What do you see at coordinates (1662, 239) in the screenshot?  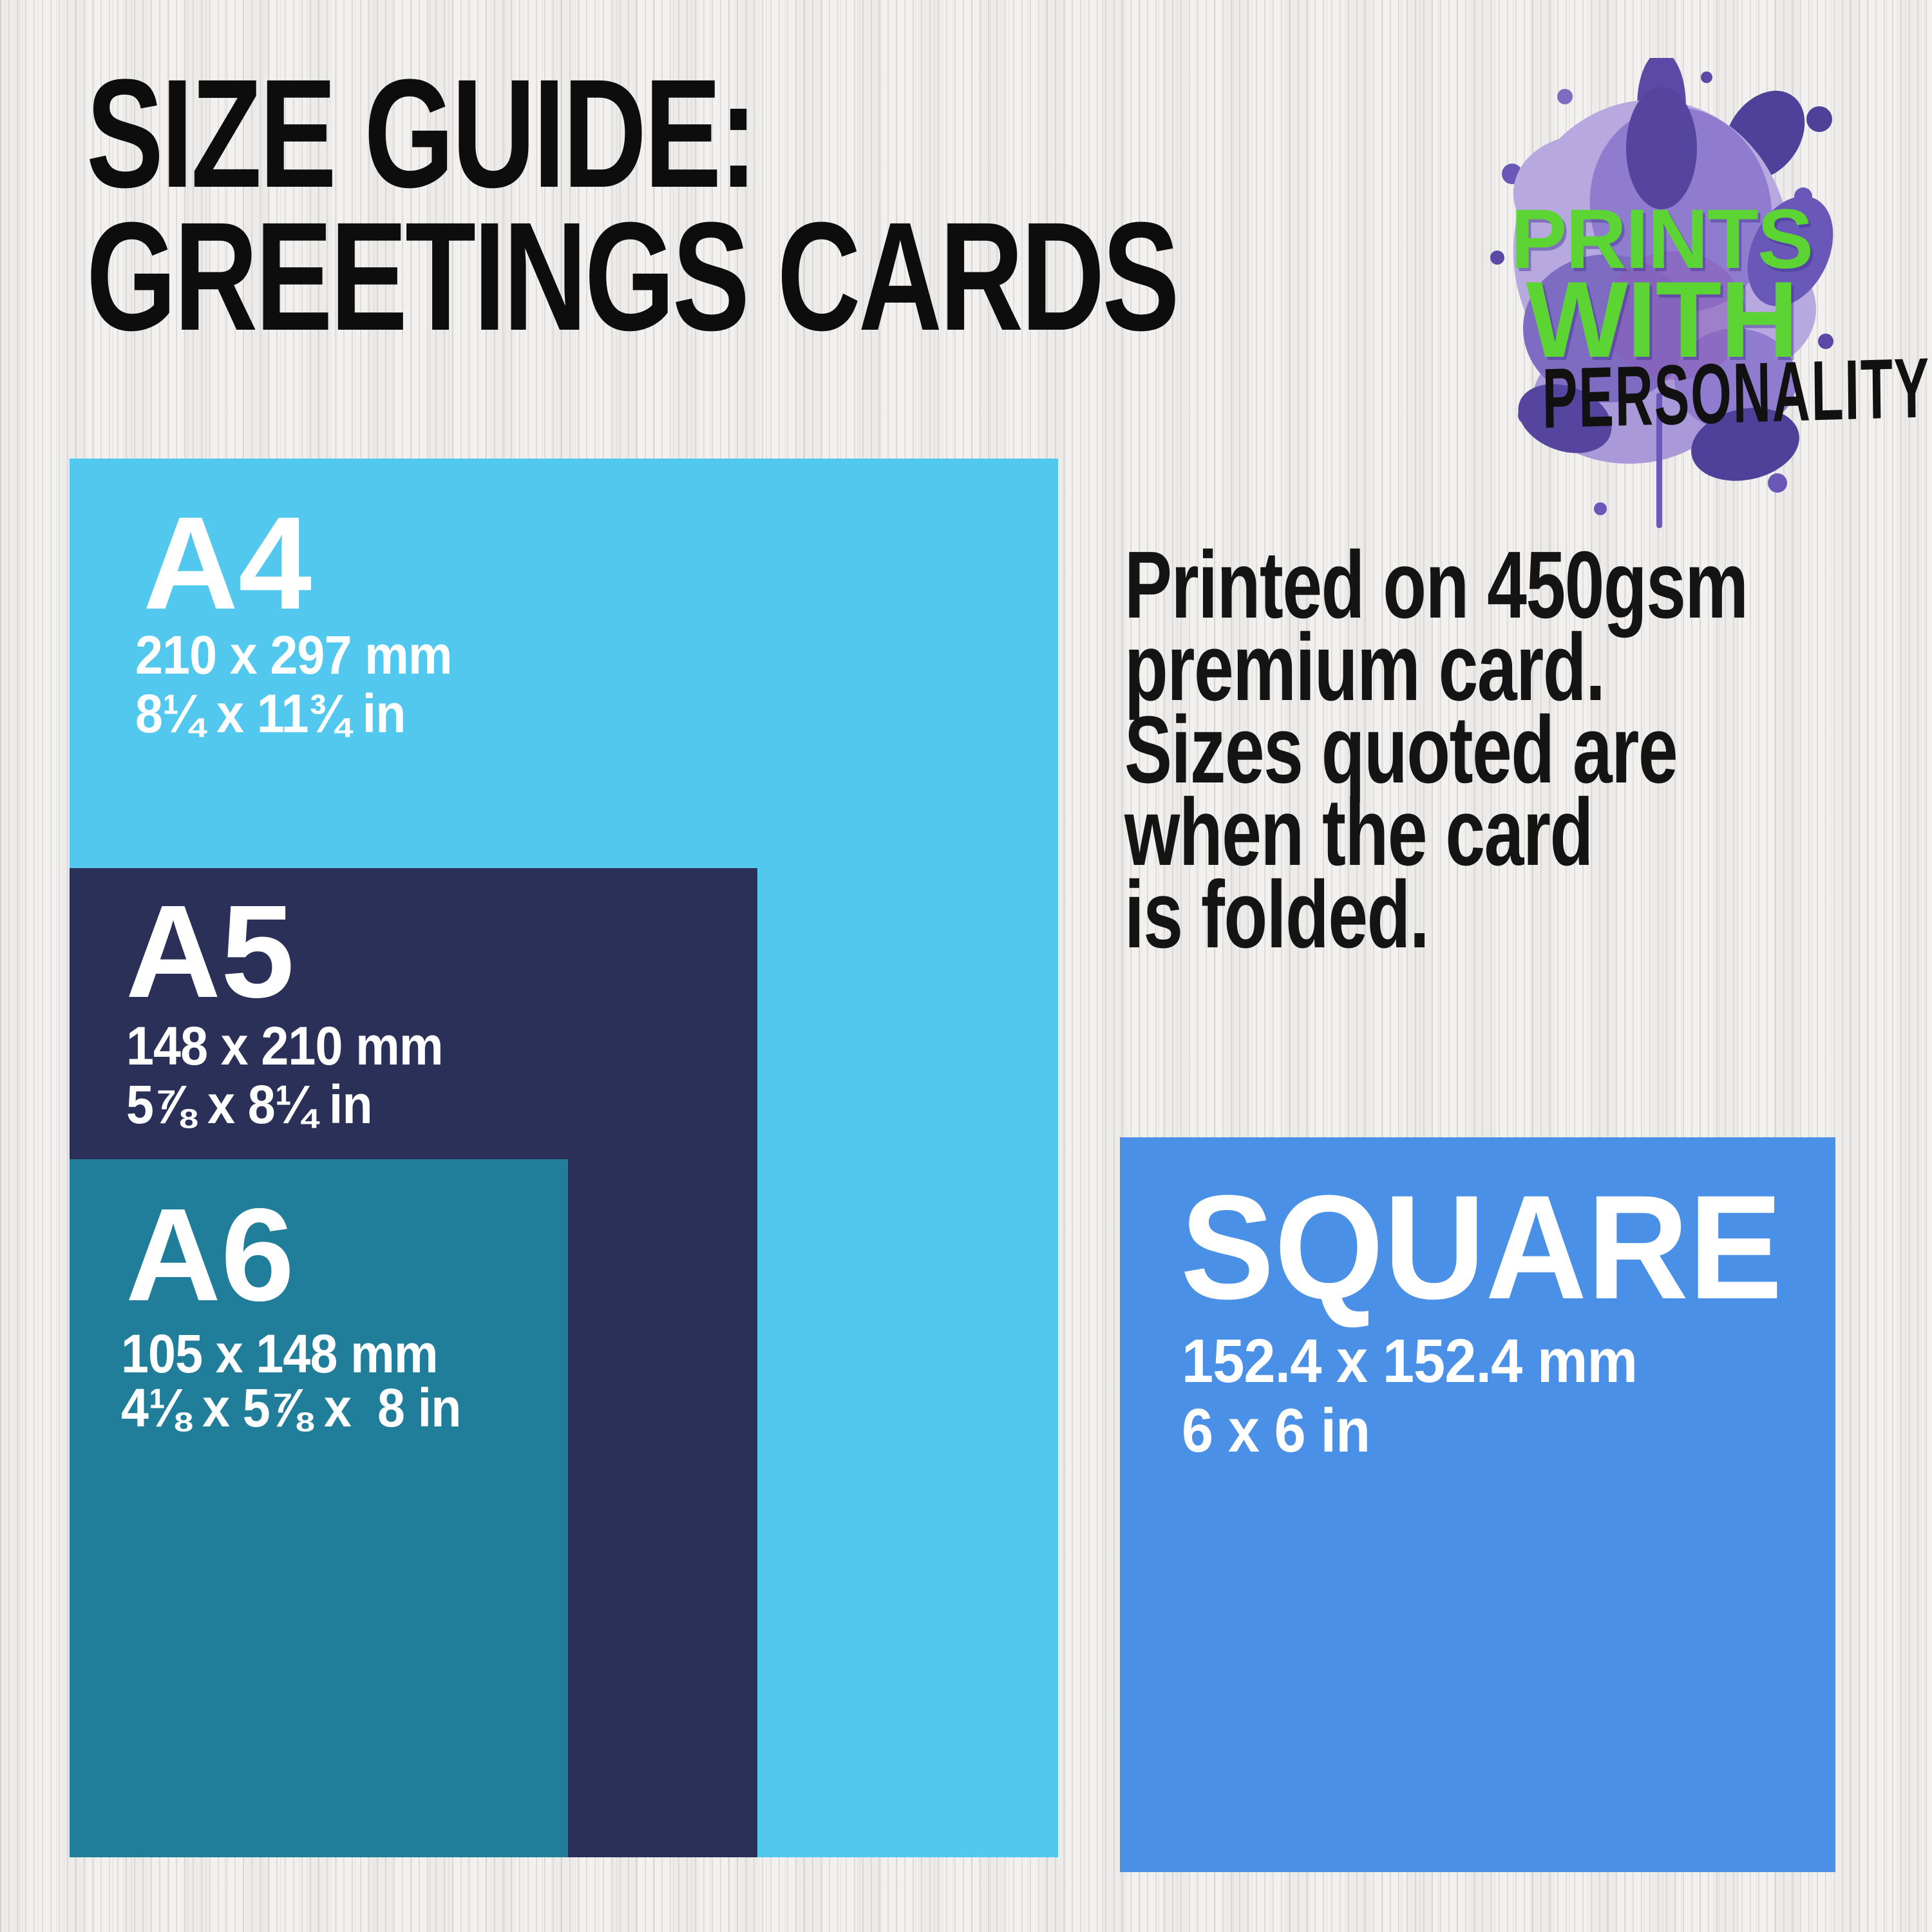 I see `logo-word-prints: PRINTS` at bounding box center [1662, 239].